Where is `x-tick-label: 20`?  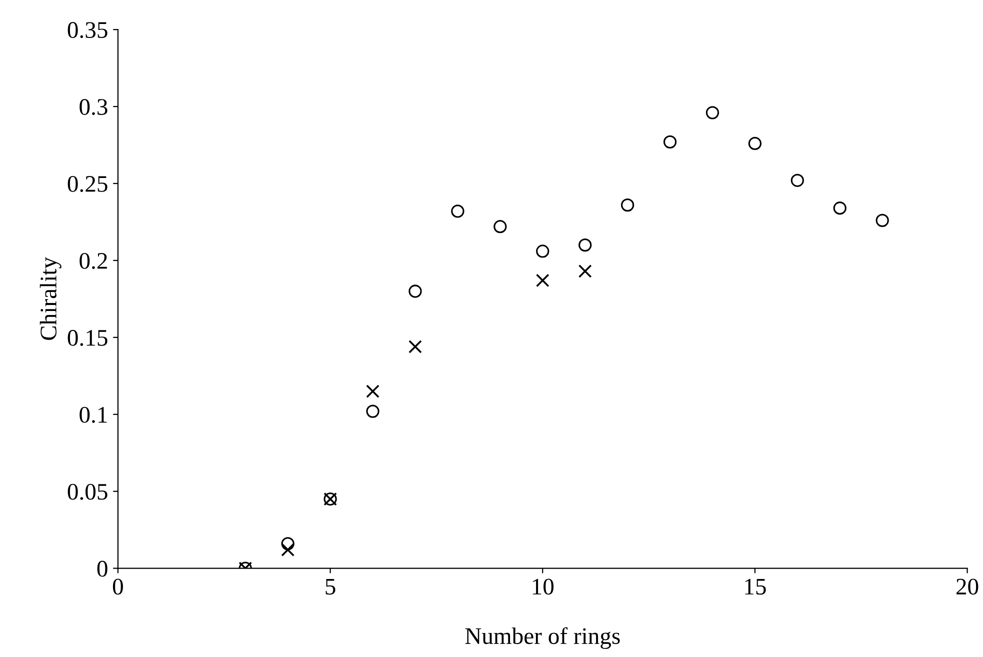
x-tick-label: 20 is located at coordinates (967, 586).